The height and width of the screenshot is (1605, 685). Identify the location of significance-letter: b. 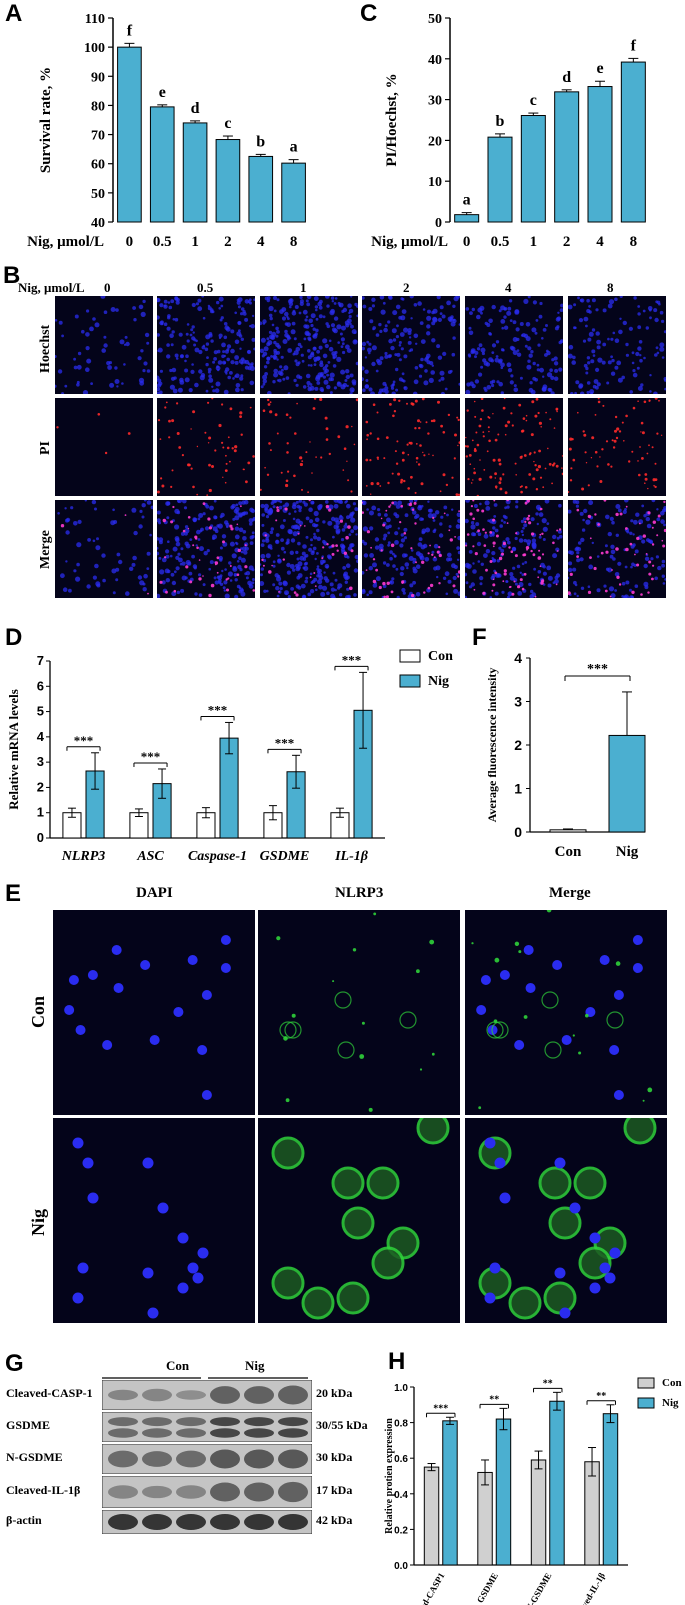
(500, 121).